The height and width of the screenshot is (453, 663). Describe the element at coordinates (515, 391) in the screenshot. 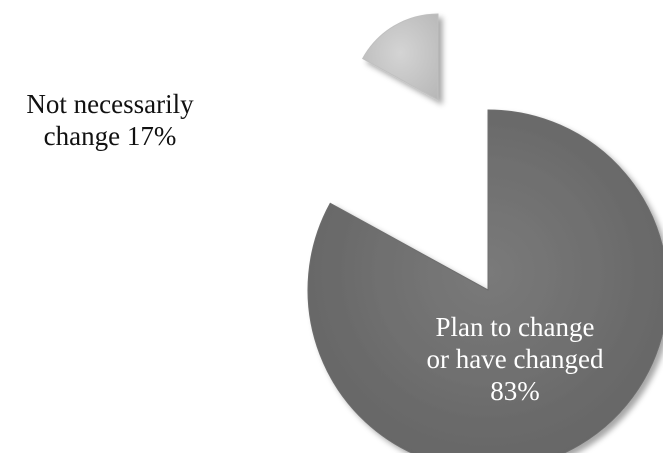

I see `slice-label-line: 83%` at that location.